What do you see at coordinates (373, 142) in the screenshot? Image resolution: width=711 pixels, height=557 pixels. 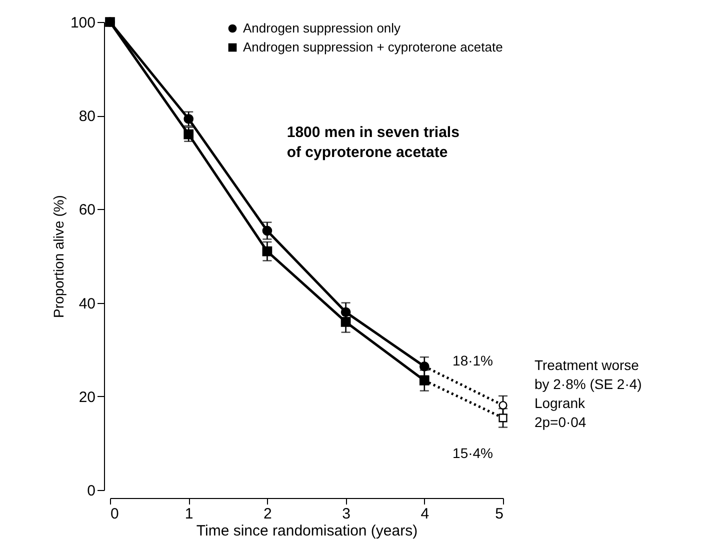 I see `annotation: 1800 men in seven trials of cyproterone acetate` at bounding box center [373, 142].